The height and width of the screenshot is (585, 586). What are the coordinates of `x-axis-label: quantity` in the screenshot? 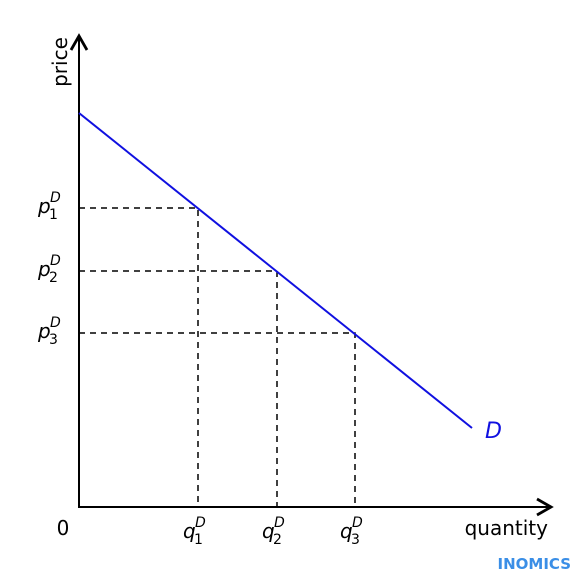 It's located at (507, 528).